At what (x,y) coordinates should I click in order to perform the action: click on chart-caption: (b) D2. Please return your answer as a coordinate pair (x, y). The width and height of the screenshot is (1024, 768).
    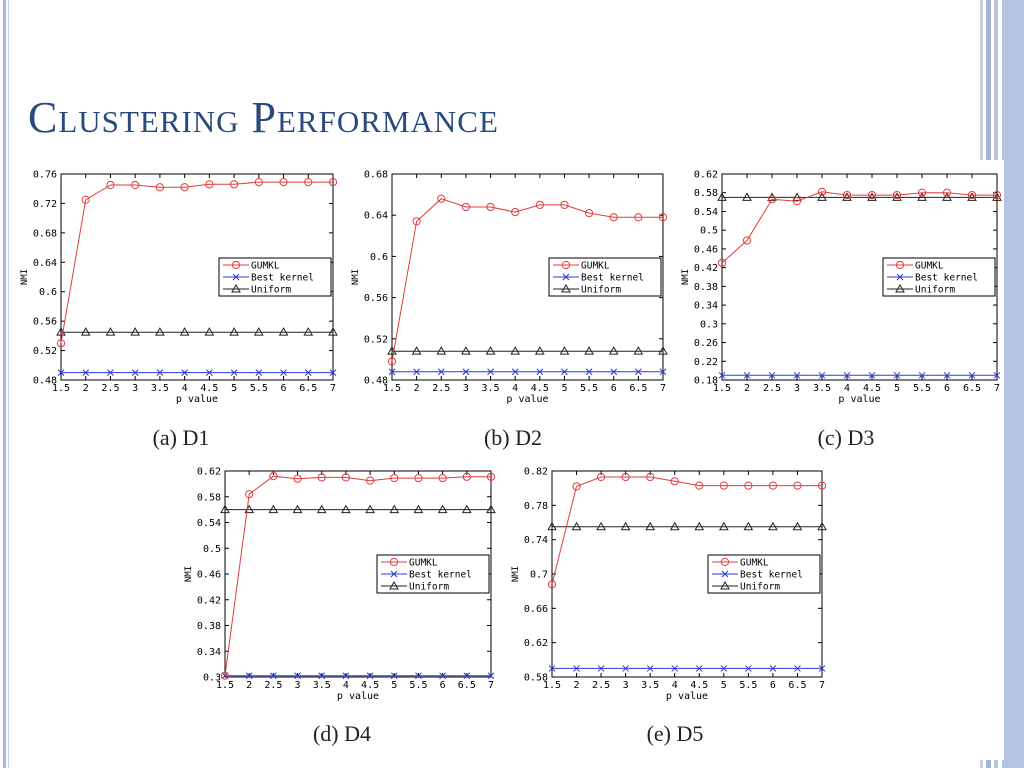
    Looking at the image, I should click on (513, 437).